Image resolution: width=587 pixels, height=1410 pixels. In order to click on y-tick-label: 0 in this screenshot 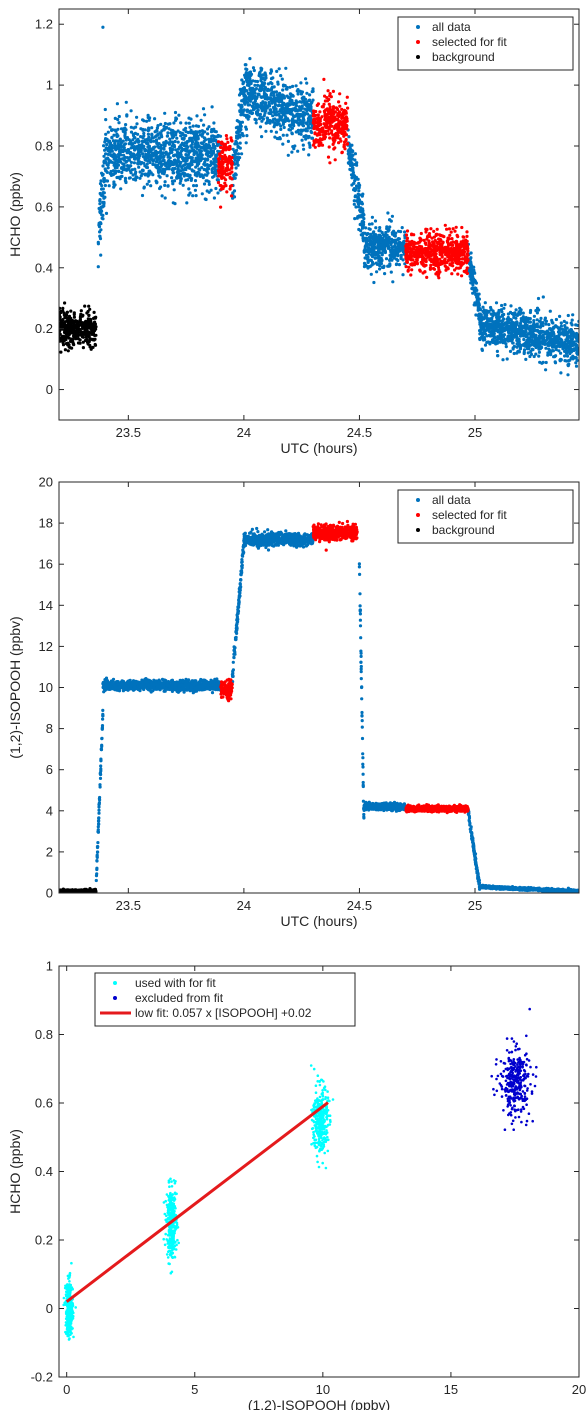, I will do `click(49, 389)`.